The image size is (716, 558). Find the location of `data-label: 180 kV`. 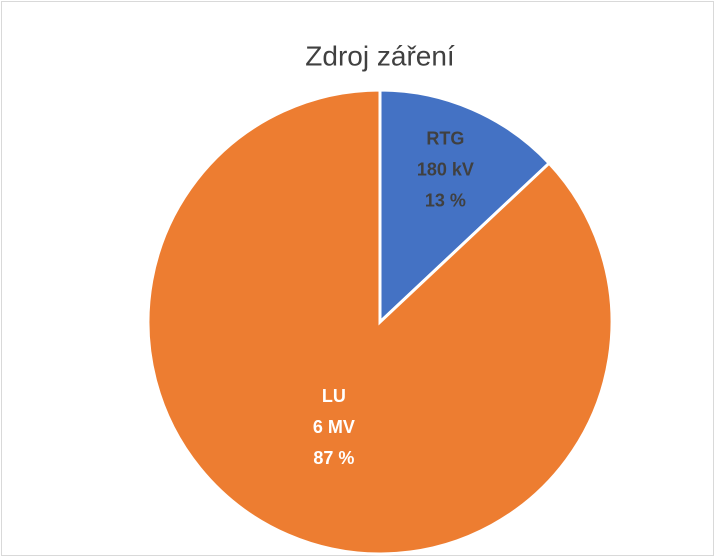

data-label: 180 kV is located at coordinates (445, 170).